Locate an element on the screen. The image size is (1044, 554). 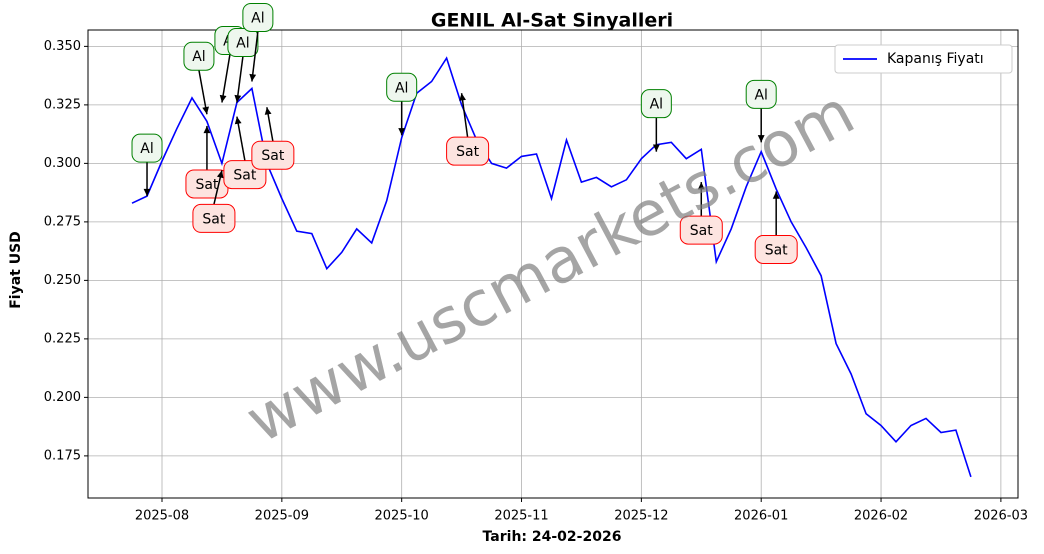
y-tick-label: 0.300 is located at coordinates (62, 163).